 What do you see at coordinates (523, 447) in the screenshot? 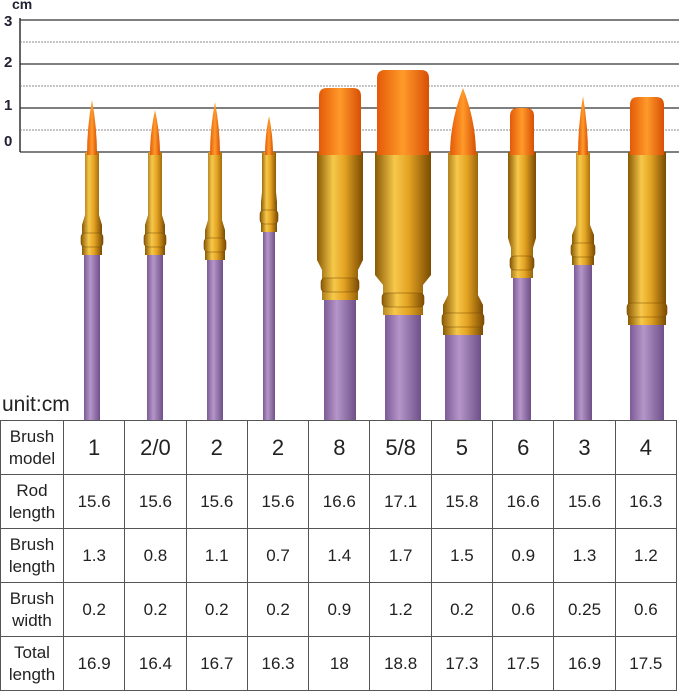
I see `table-cell: 6` at bounding box center [523, 447].